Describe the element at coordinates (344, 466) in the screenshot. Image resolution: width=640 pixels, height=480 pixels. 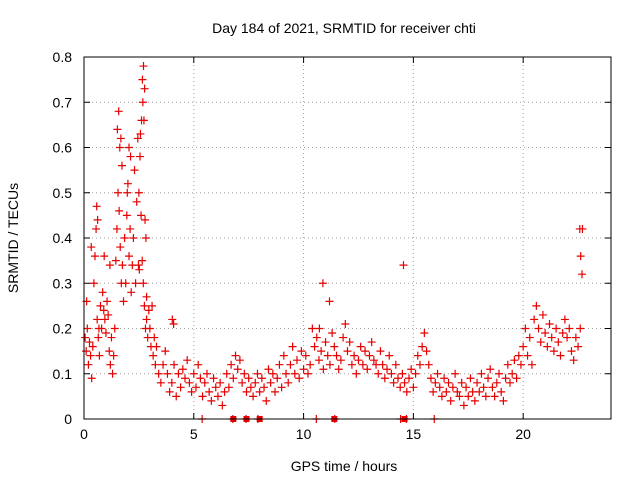
I see `x-axis-label: GPS time / hours` at that location.